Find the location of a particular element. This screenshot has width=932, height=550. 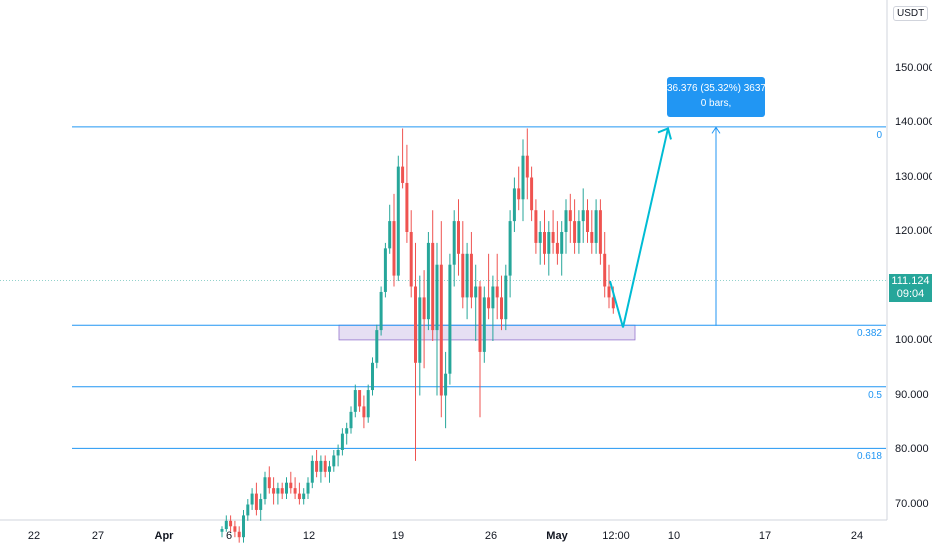

date-tick: 12:00 is located at coordinates (616, 536).